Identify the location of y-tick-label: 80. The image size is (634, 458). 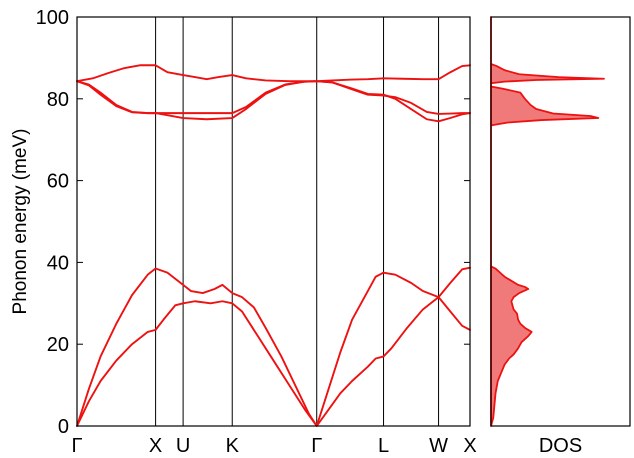
(58, 100).